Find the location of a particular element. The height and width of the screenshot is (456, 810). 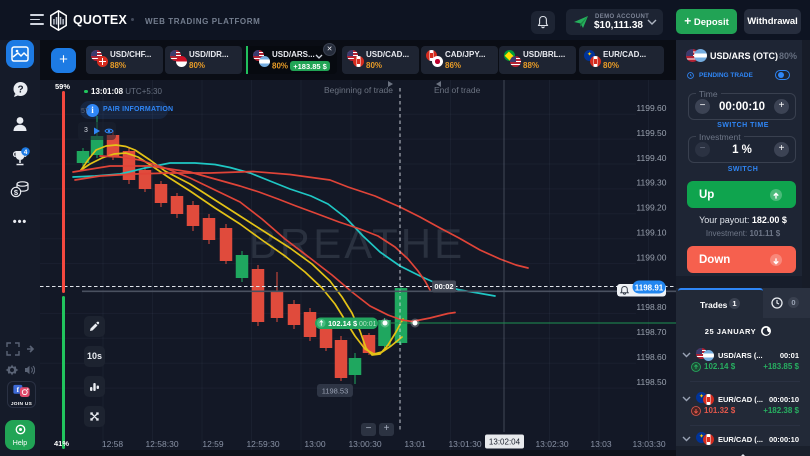

svg-text: 1199.00 is located at coordinates (651, 257).